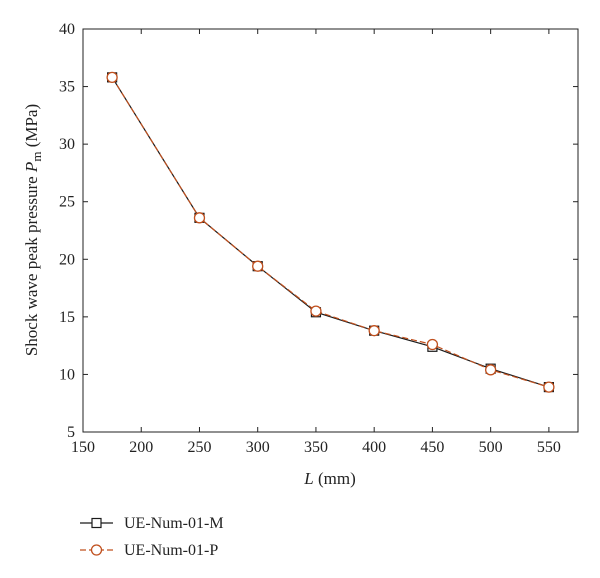 This screenshot has width=600, height=578. What do you see at coordinates (83, 447) in the screenshot?
I see `x-tick-label: 150` at bounding box center [83, 447].